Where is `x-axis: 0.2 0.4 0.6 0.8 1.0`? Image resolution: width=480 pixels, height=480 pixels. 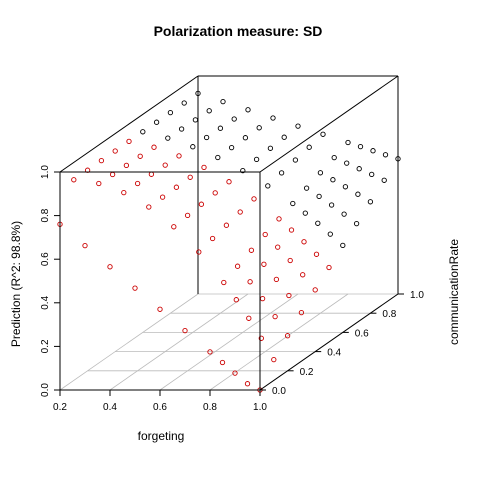
x-axis: 0.2 0.4 0.6 0.8 1.0 is located at coordinates (160, 401).